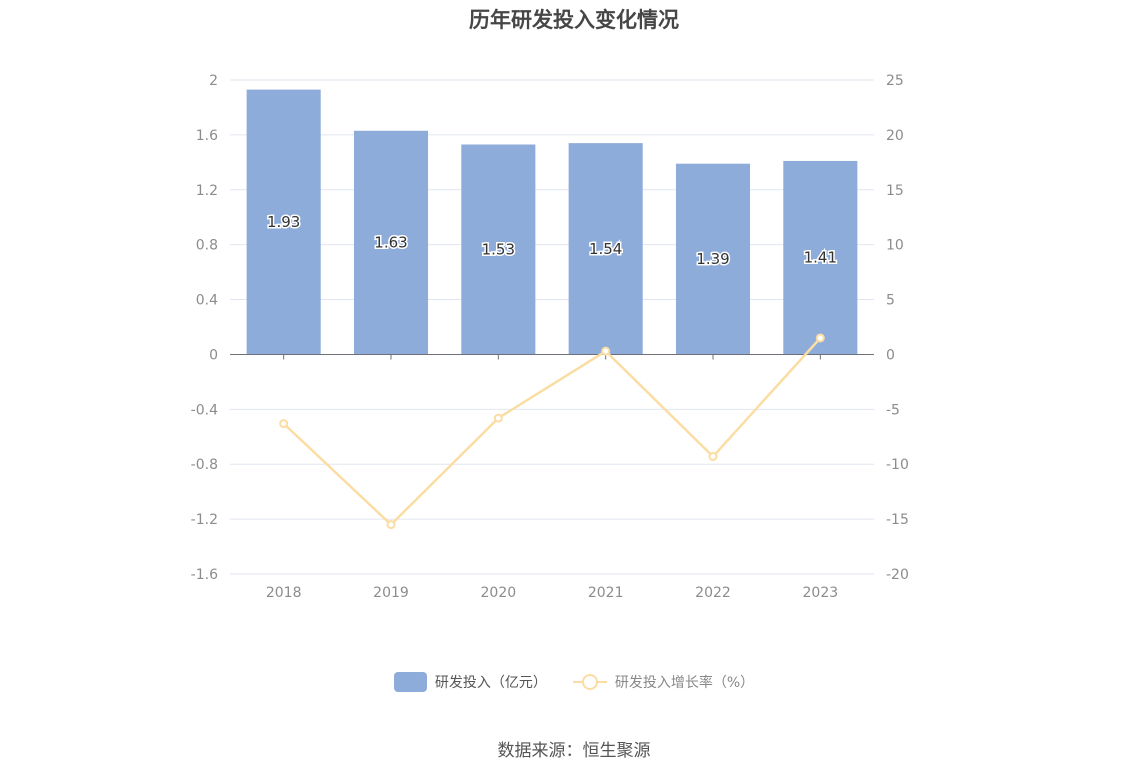 This screenshot has height=776, width=1148. What do you see at coordinates (207, 301) in the screenshot?
I see `y-left-tick-label: 0.4` at bounding box center [207, 301].